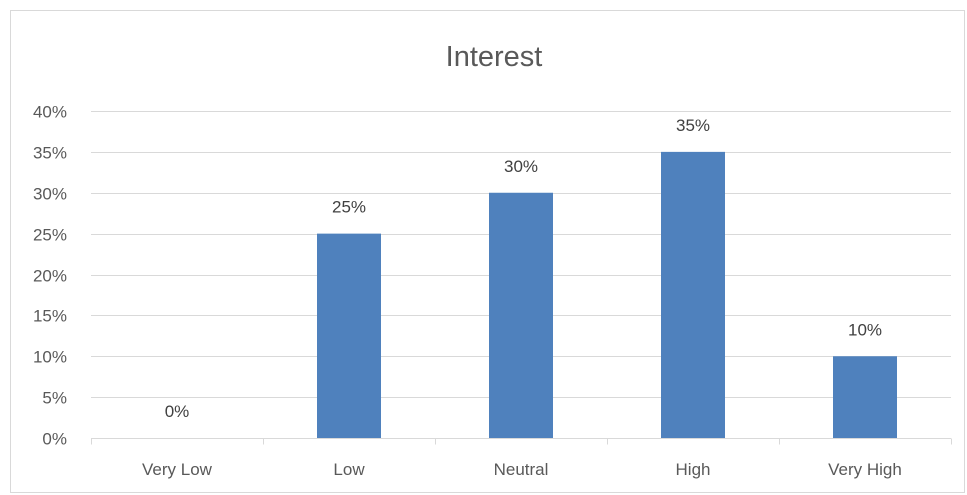  I want to click on y-tick-label: 20%, so click(50, 276).